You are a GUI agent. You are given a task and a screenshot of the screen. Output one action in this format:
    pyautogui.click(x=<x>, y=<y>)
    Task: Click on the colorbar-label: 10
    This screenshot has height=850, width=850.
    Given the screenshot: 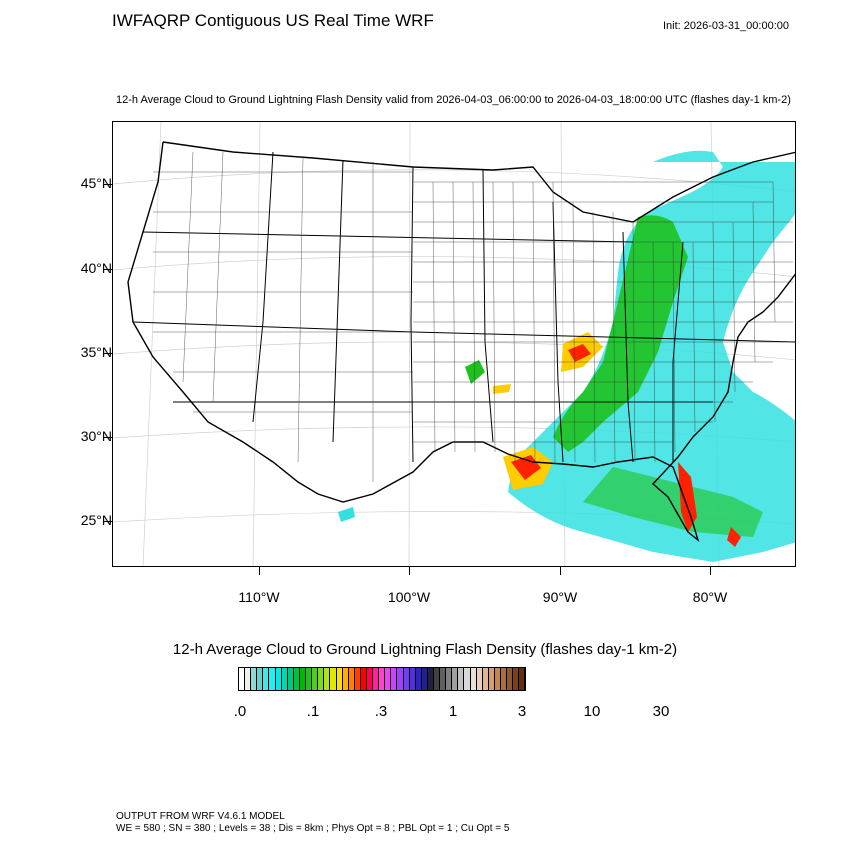 What is the action you would take?
    pyautogui.click(x=592, y=711)
    